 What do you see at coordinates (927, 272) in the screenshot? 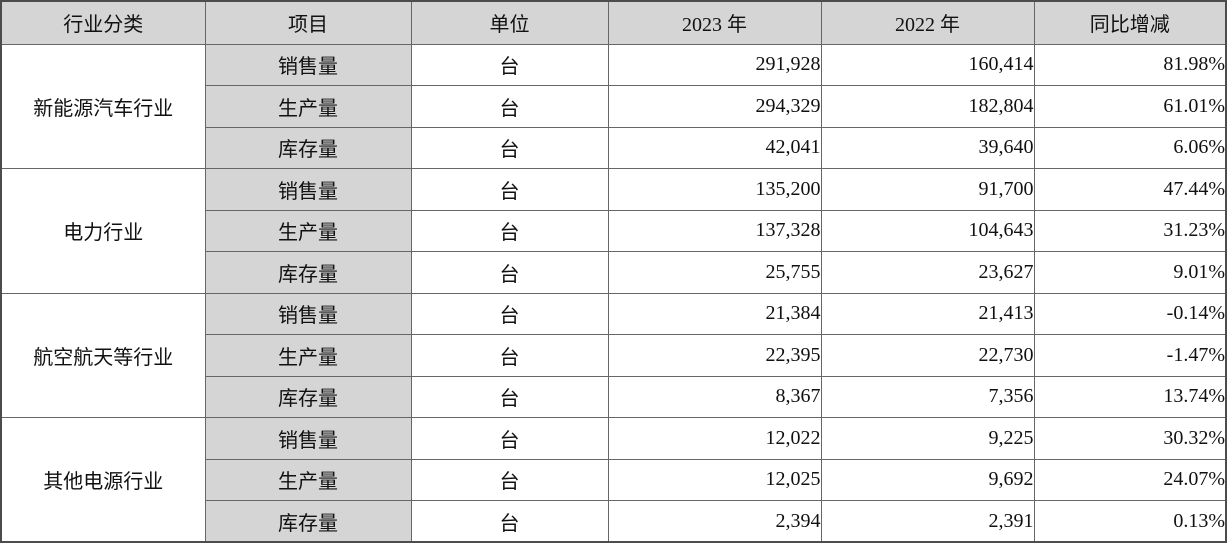
I see `value-2022-cell: 23,627` at bounding box center [927, 272].